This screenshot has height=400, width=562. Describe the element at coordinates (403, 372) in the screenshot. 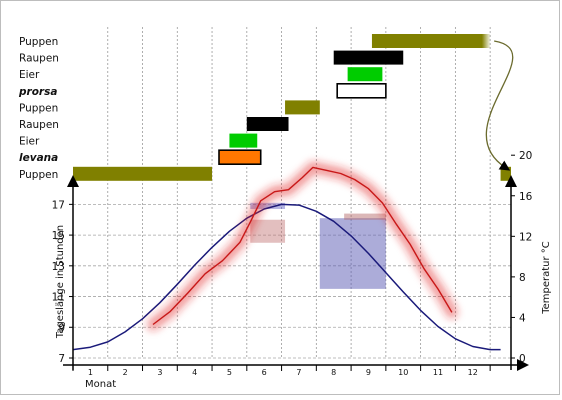

I see `month-label-10: 10` at that location.